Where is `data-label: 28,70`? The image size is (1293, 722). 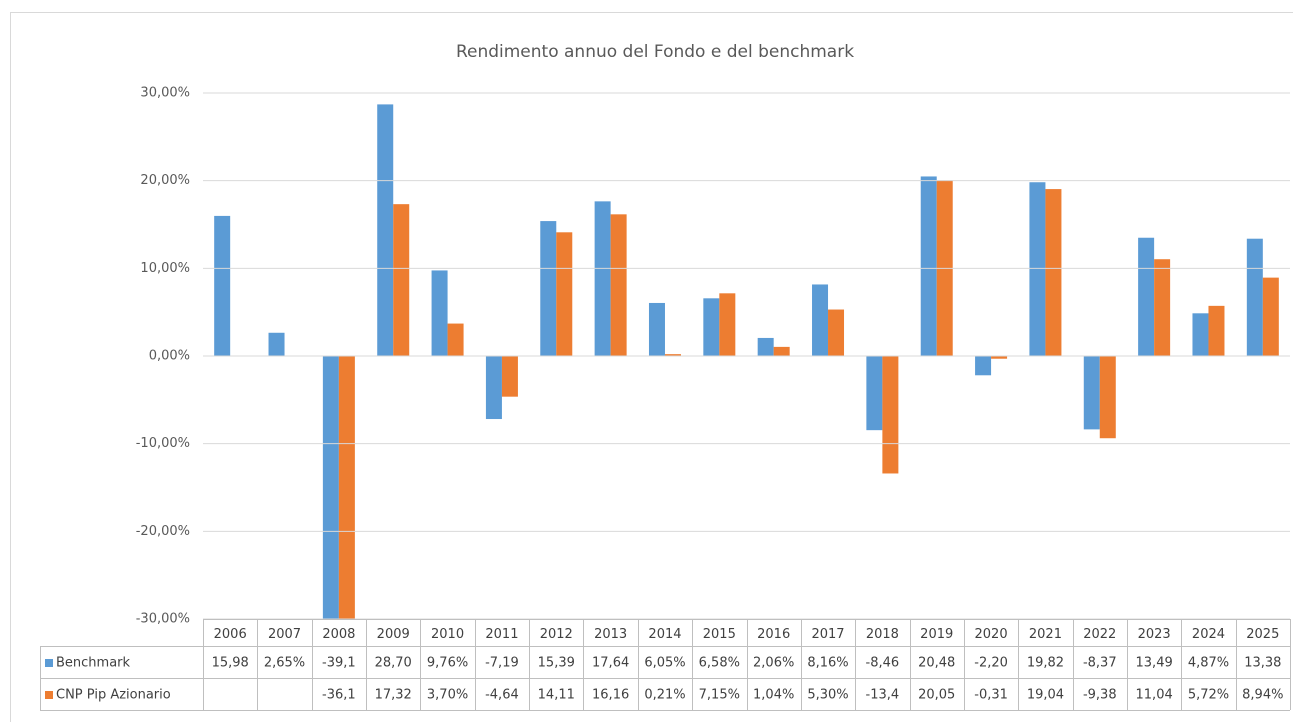 data-label: 28,70 is located at coordinates (393, 663).